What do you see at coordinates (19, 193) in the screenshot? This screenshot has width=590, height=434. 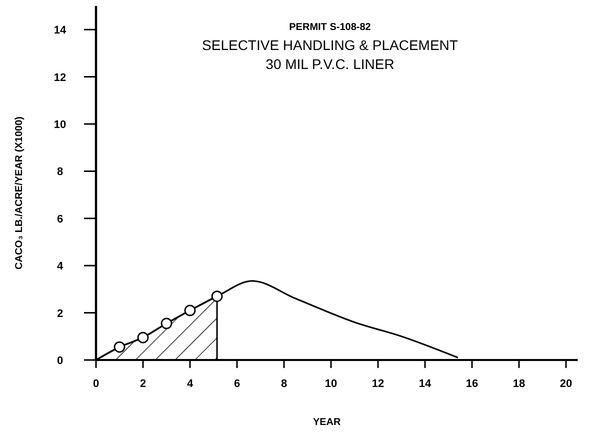 I see `y-axis-title: CACO₃ LB./ACRE/YEAR (X1000)` at bounding box center [19, 193].